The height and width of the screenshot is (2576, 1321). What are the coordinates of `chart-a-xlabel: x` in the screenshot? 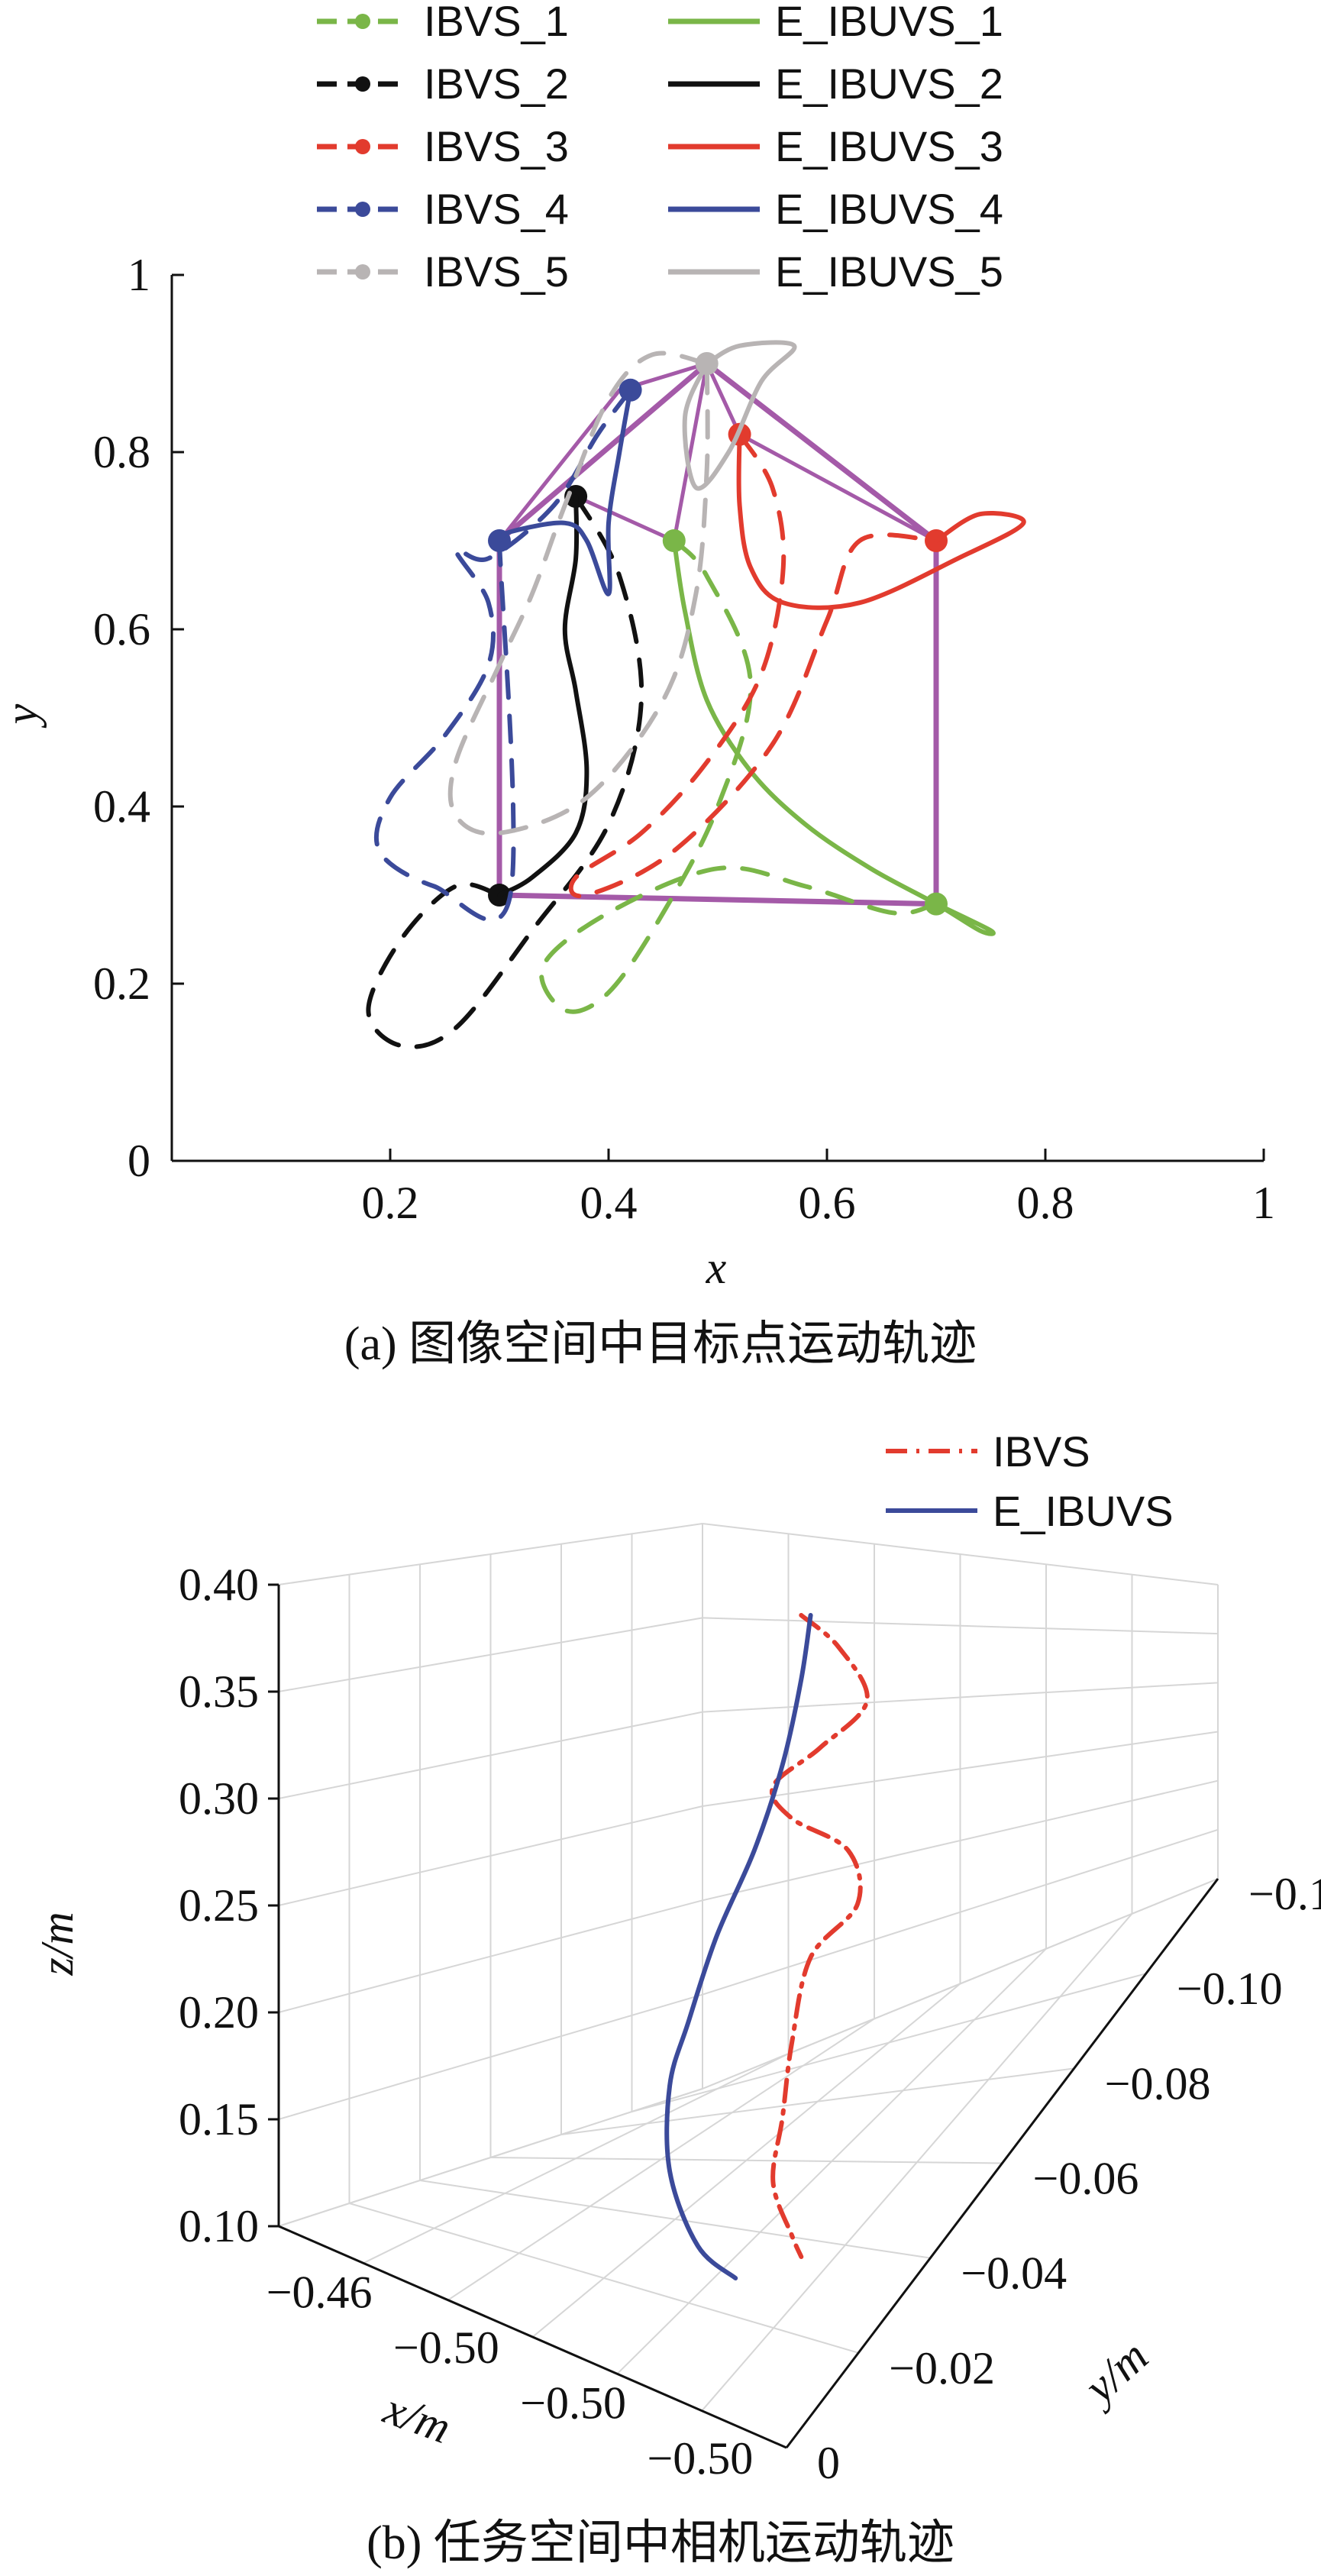 It's located at (716, 1268).